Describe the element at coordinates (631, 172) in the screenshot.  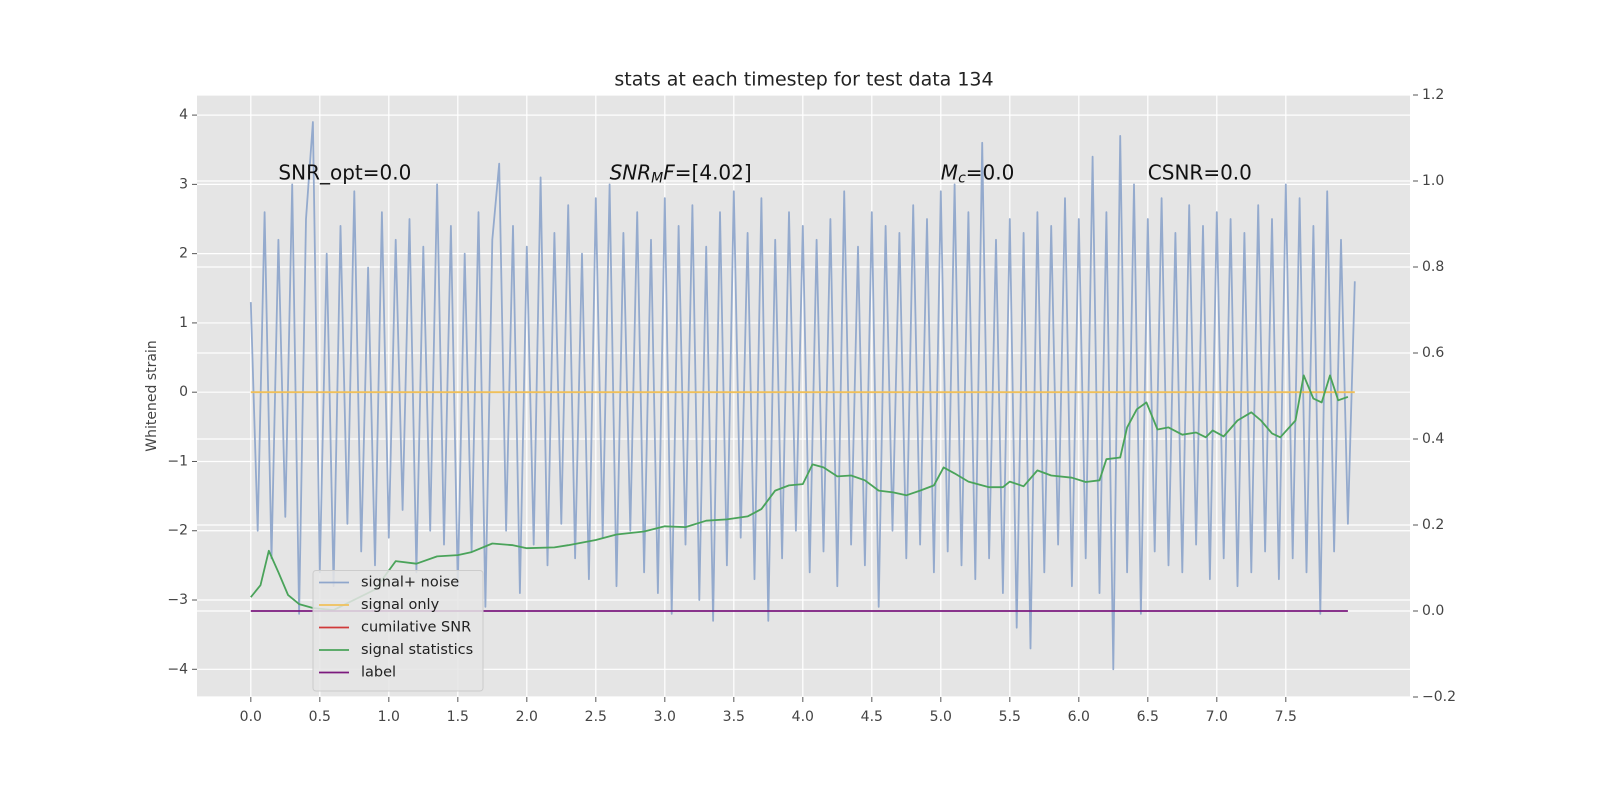
I see `annotation-part: SNR` at that location.